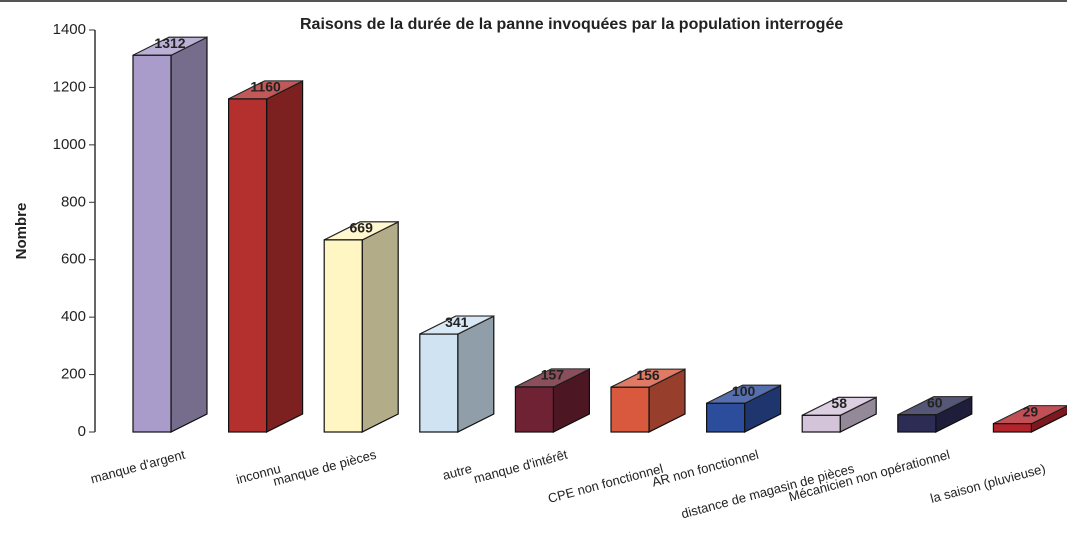 The height and width of the screenshot is (545, 1067). I want to click on value-label: 156, so click(648, 375).